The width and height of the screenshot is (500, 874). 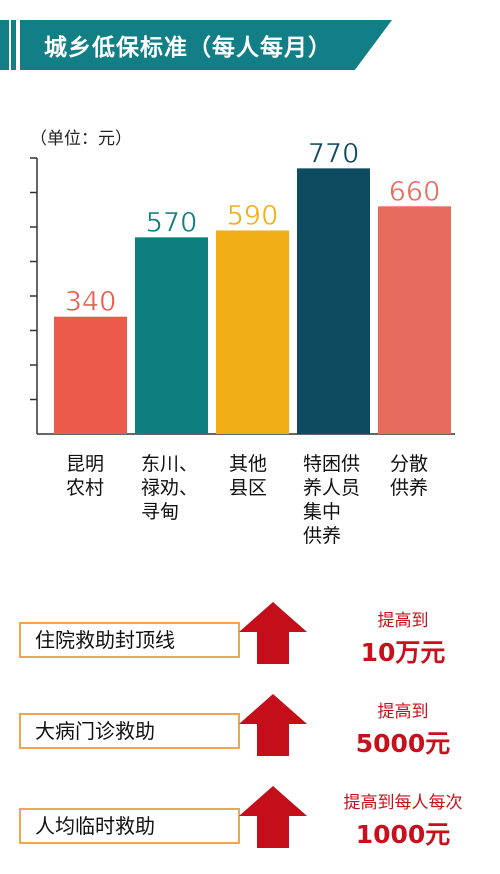 I want to click on banner-band, so click(x=206, y=45).